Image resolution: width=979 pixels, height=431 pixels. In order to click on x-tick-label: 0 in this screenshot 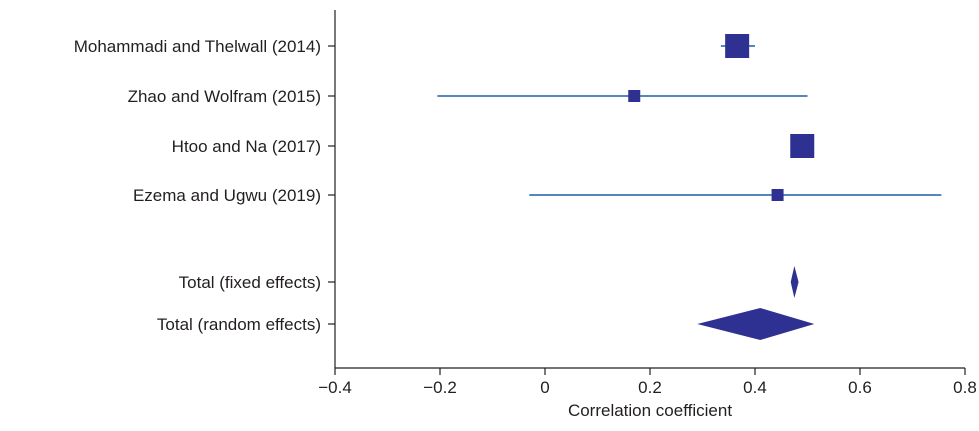, I will do `click(544, 387)`.